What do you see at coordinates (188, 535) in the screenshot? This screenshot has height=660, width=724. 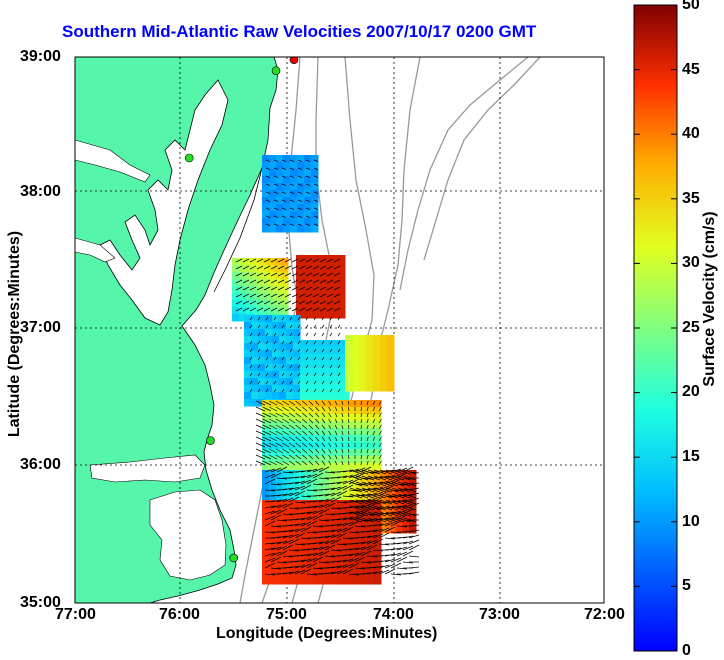 I see `pamlico-sound` at bounding box center [188, 535].